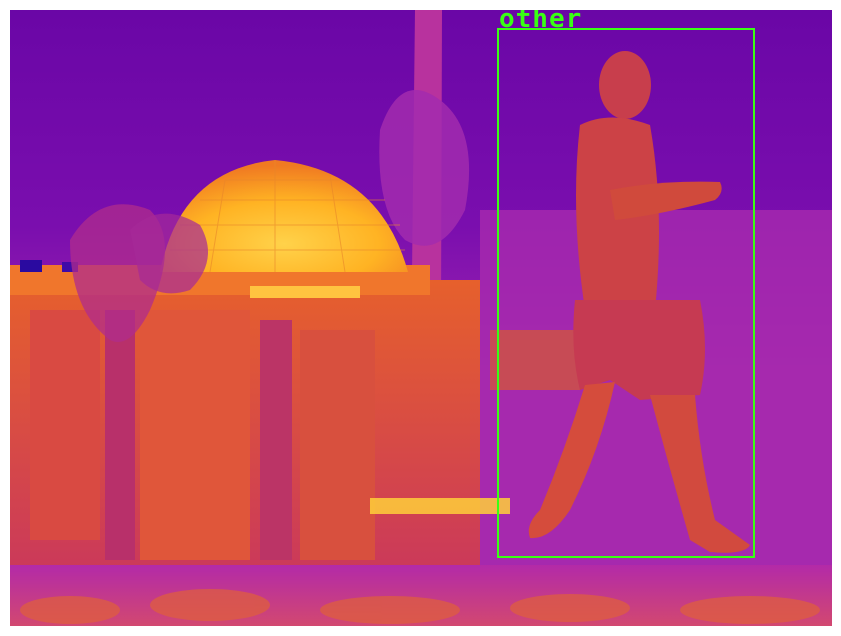  I want to click on tree-canopy, so click(424, 168).